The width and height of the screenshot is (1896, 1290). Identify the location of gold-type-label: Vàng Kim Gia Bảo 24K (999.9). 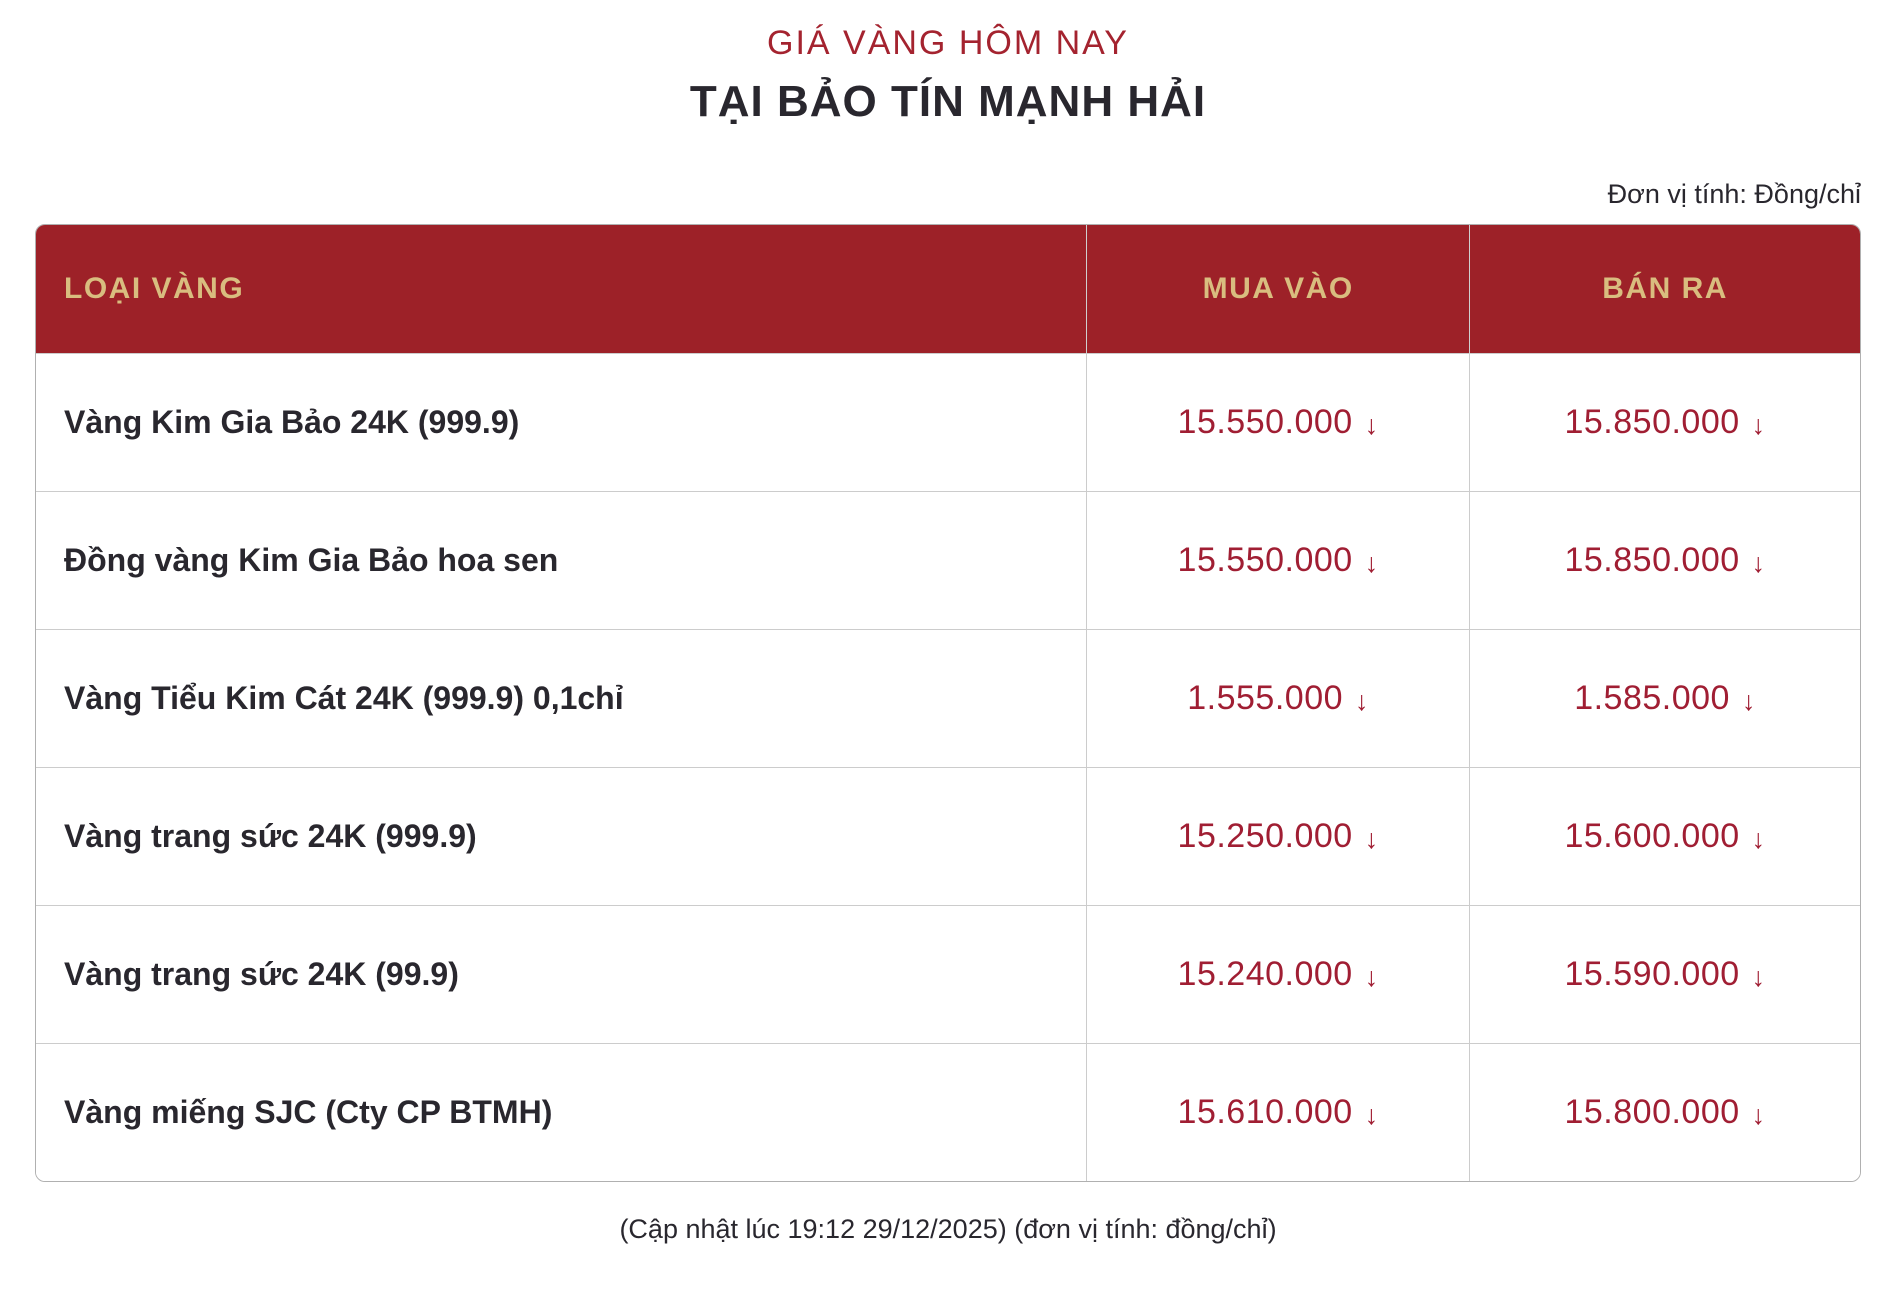
(561, 422).